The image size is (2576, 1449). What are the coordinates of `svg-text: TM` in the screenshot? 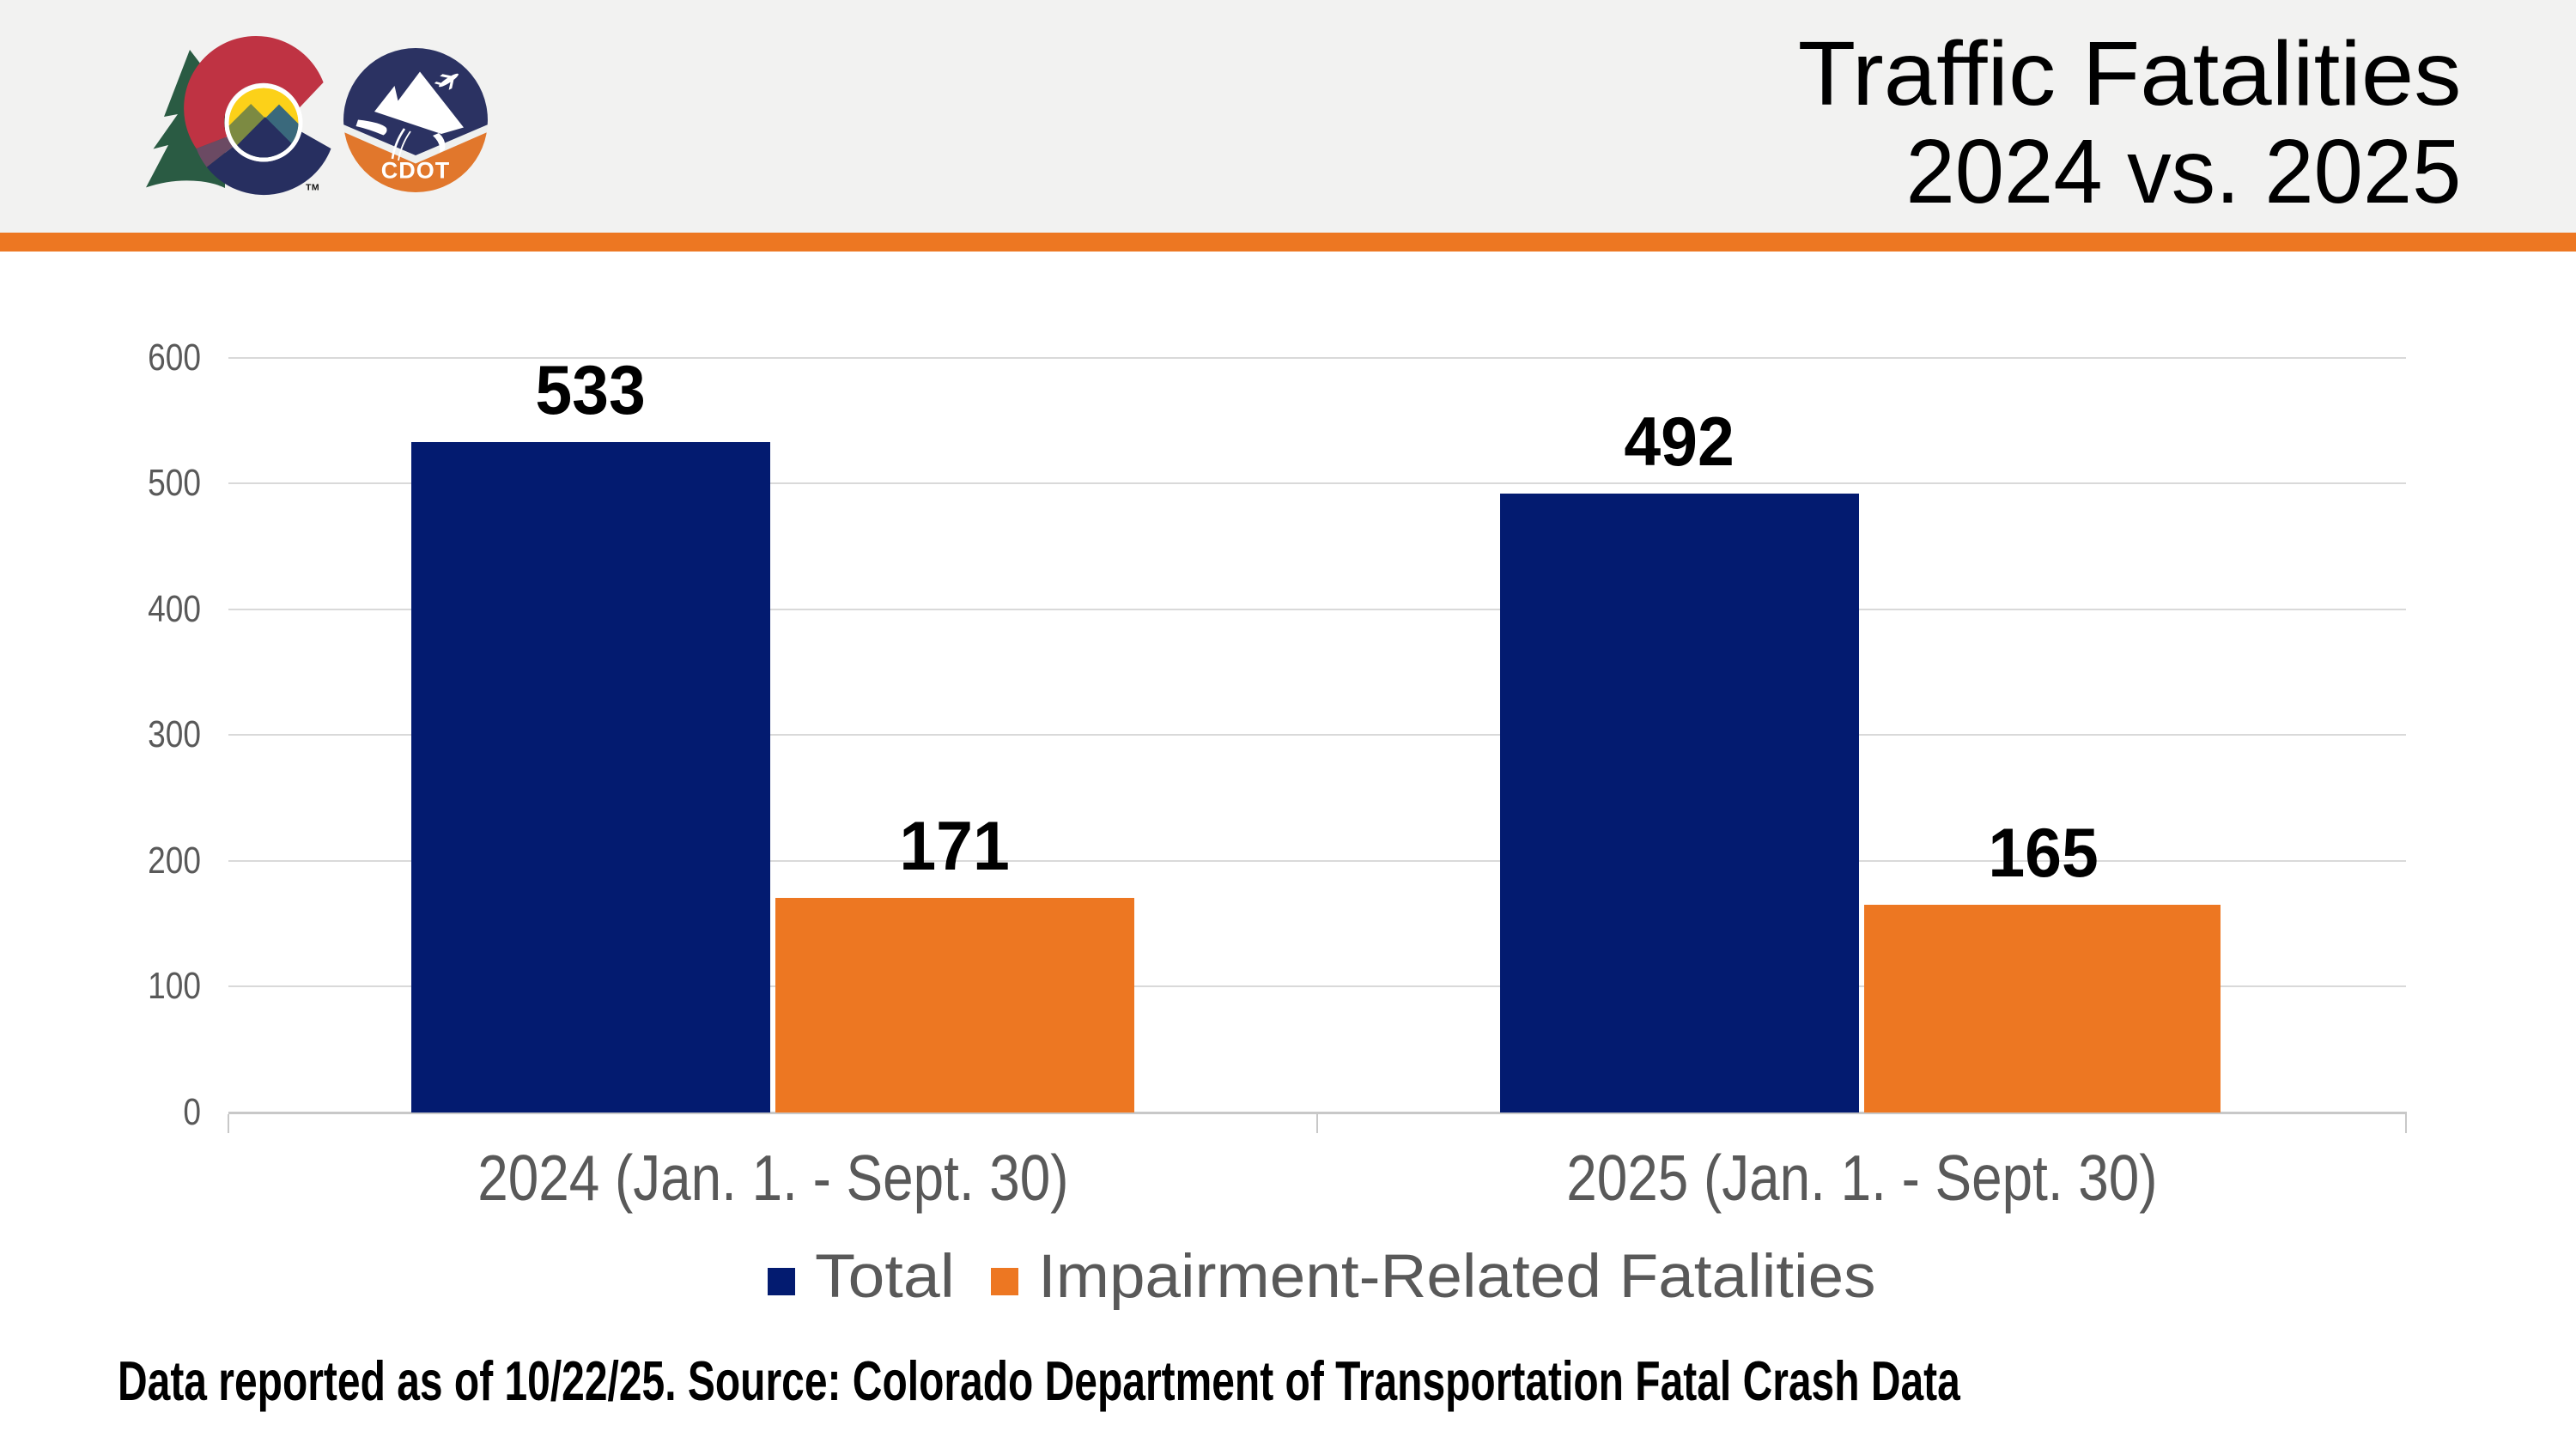 It's located at (312, 188).